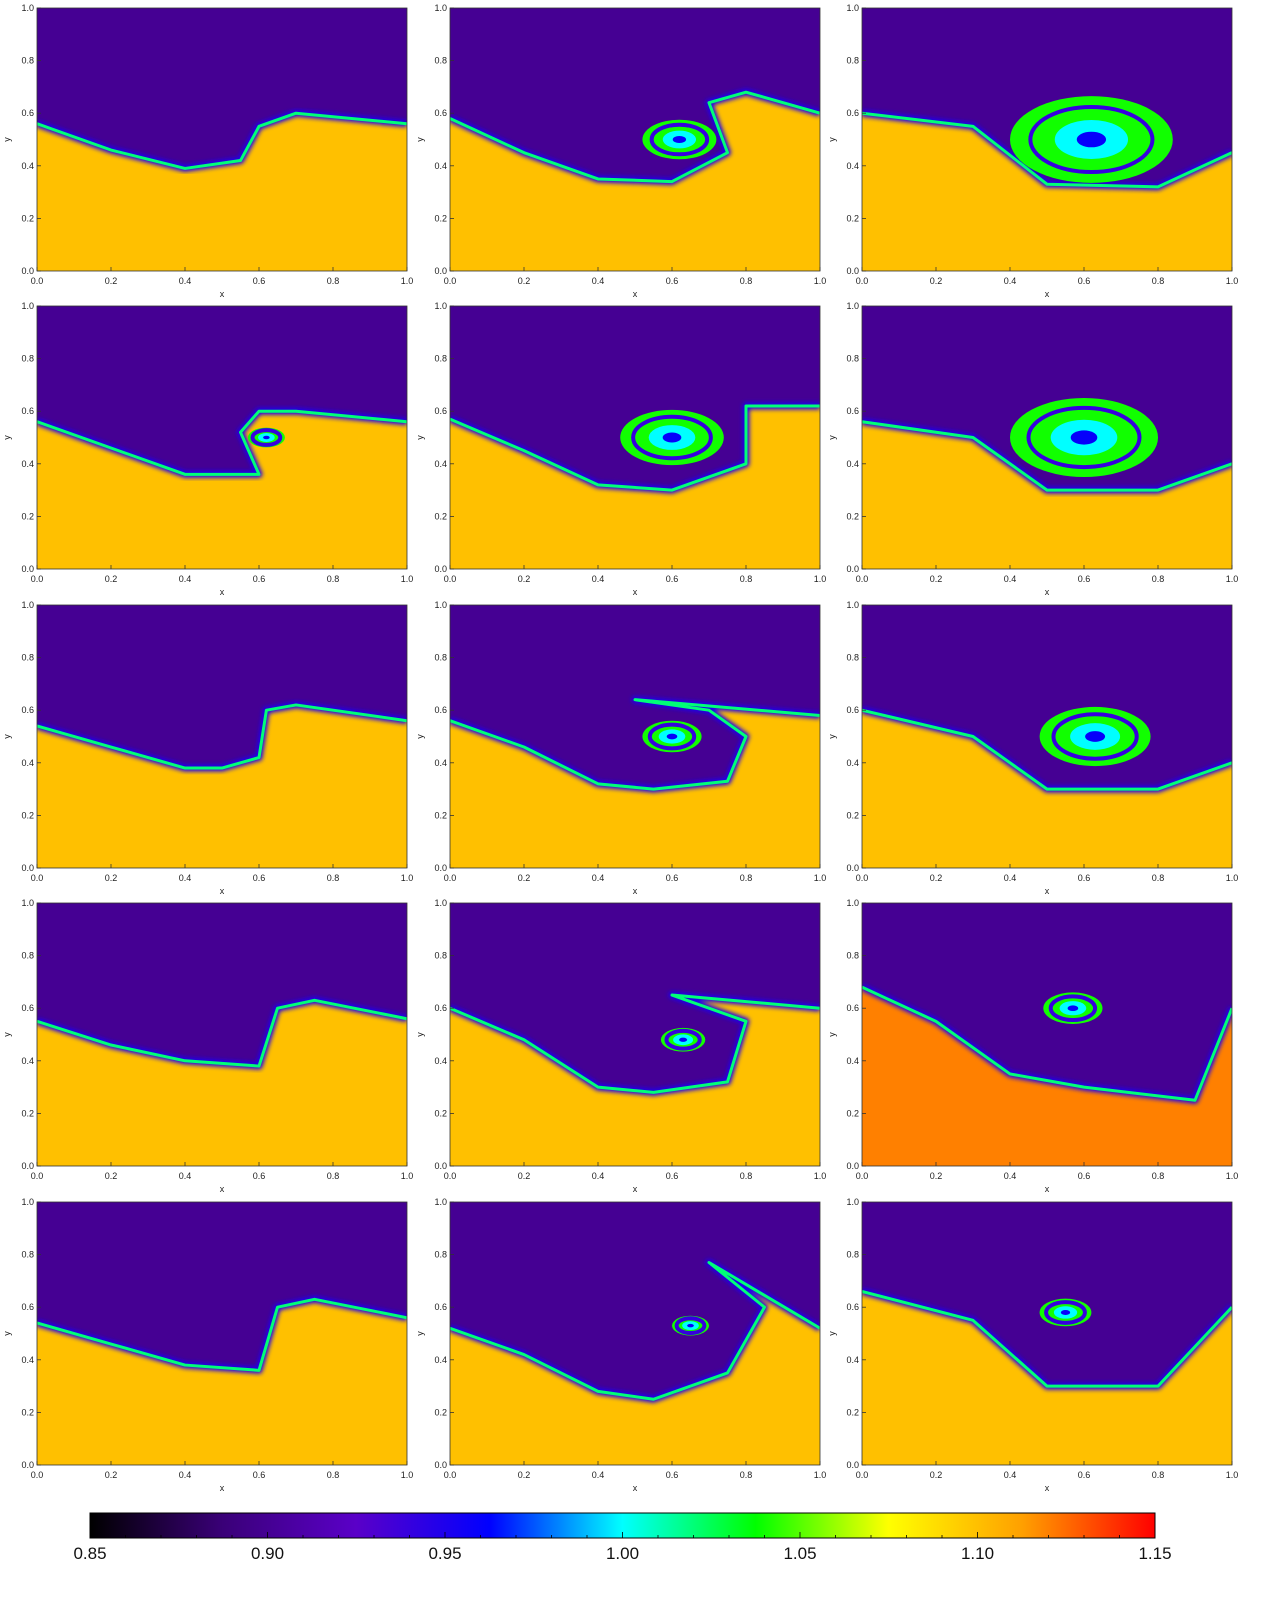 The width and height of the screenshot is (1278, 1604). I want to click on panel-r3-c3: 0.0 0.2 0.4 0.6 0.8 1.0 0.0 0.2 0.4 0.6 0.8 1.0 x y, so click(1032, 748).